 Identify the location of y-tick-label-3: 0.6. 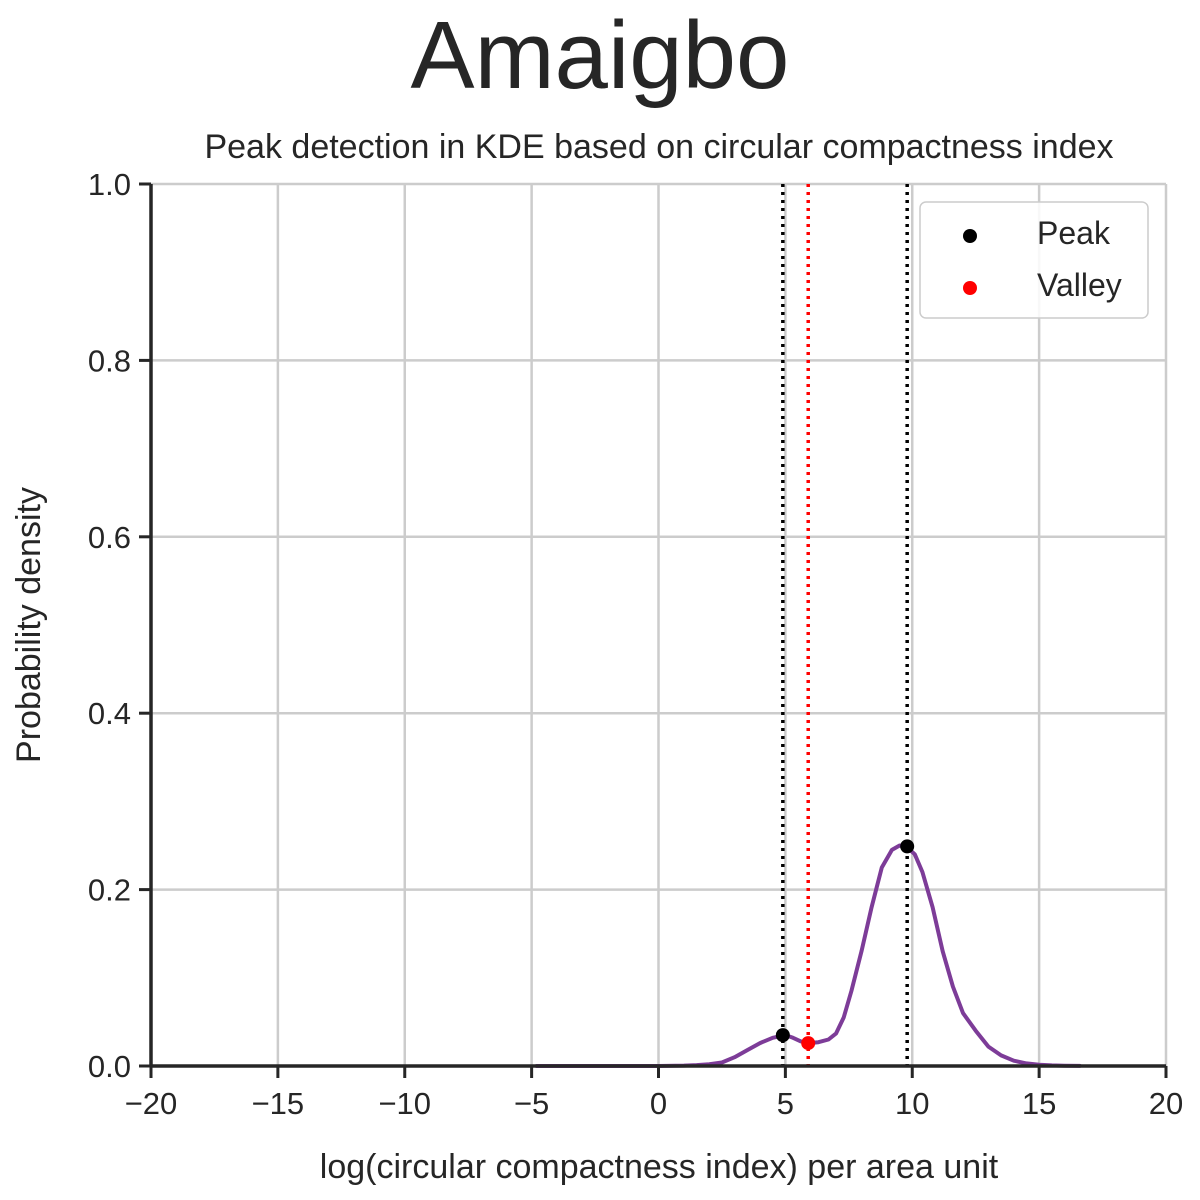
(109, 537).